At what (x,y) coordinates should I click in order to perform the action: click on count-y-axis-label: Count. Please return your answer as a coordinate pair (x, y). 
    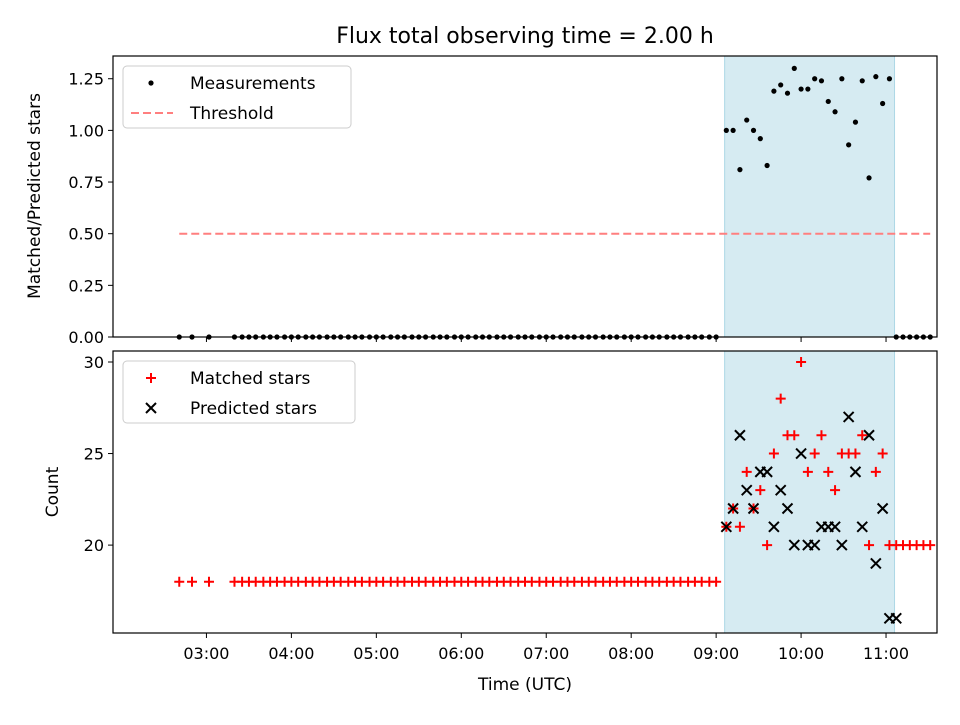
    Looking at the image, I should click on (53, 491).